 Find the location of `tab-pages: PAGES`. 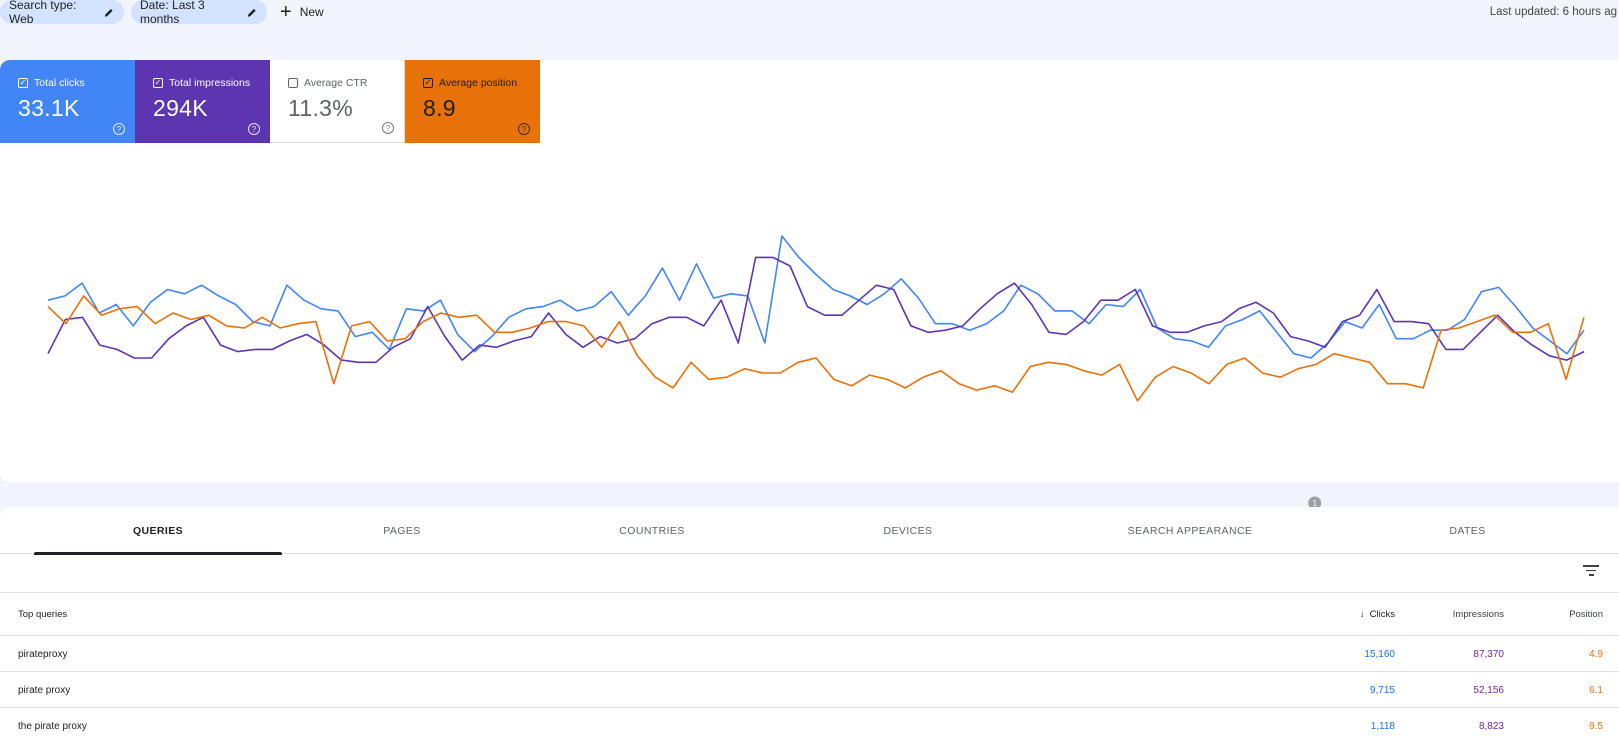

tab-pages: PAGES is located at coordinates (402, 530).